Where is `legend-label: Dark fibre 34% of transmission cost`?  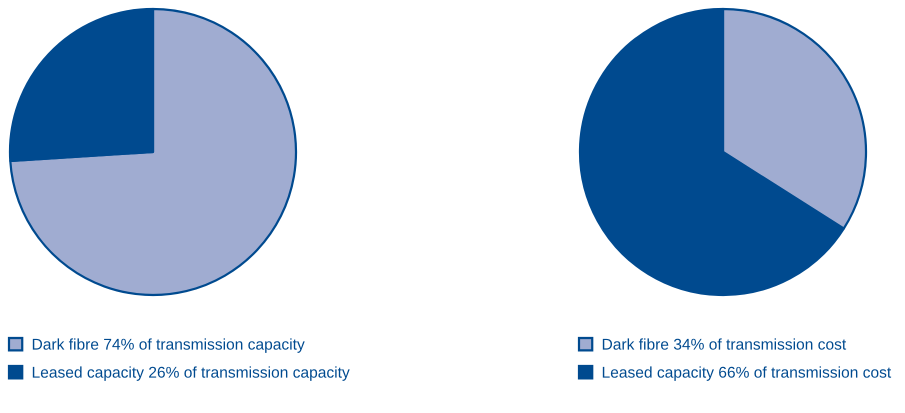 legend-label: Dark fibre 34% of transmission cost is located at coordinates (724, 344).